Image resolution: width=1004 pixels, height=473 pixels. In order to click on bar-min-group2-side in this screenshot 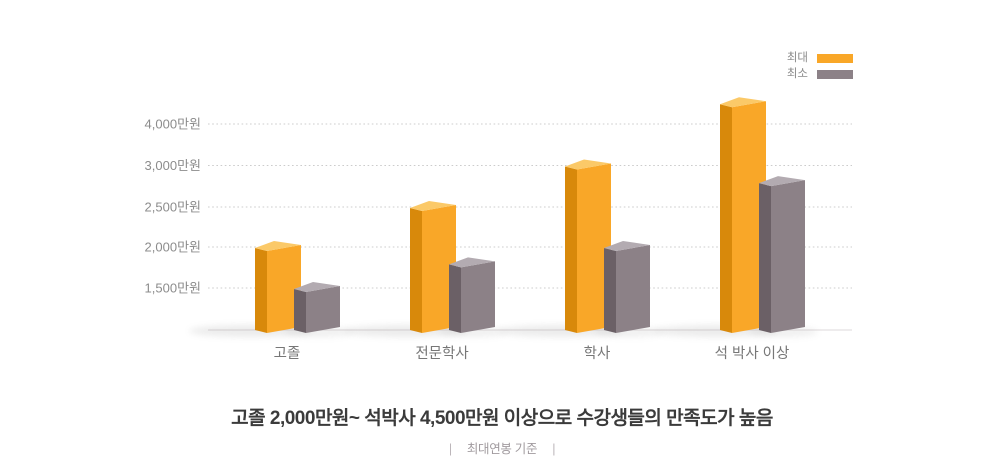, I will do `click(455, 298)`.